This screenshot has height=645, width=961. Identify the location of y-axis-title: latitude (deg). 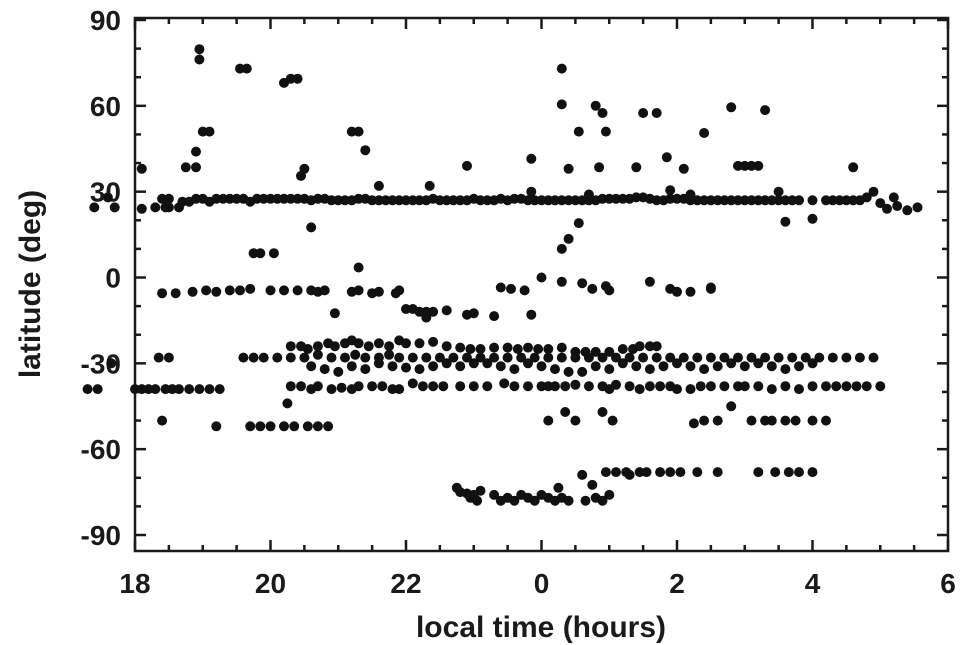
(30, 284).